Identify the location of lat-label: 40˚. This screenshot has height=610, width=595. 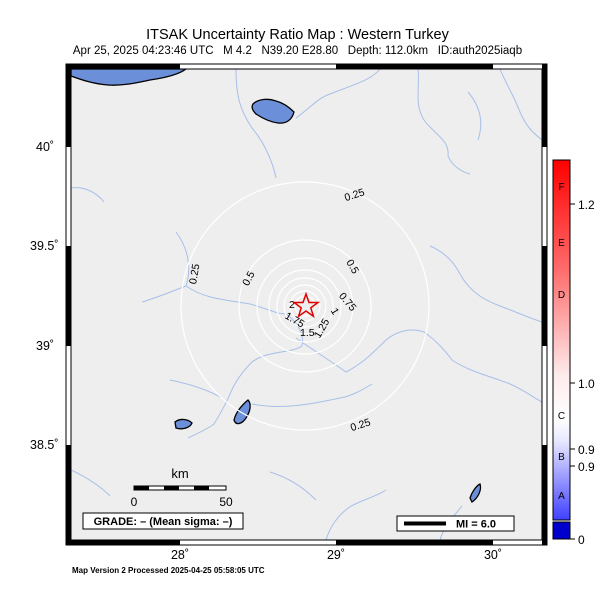
(45, 147).